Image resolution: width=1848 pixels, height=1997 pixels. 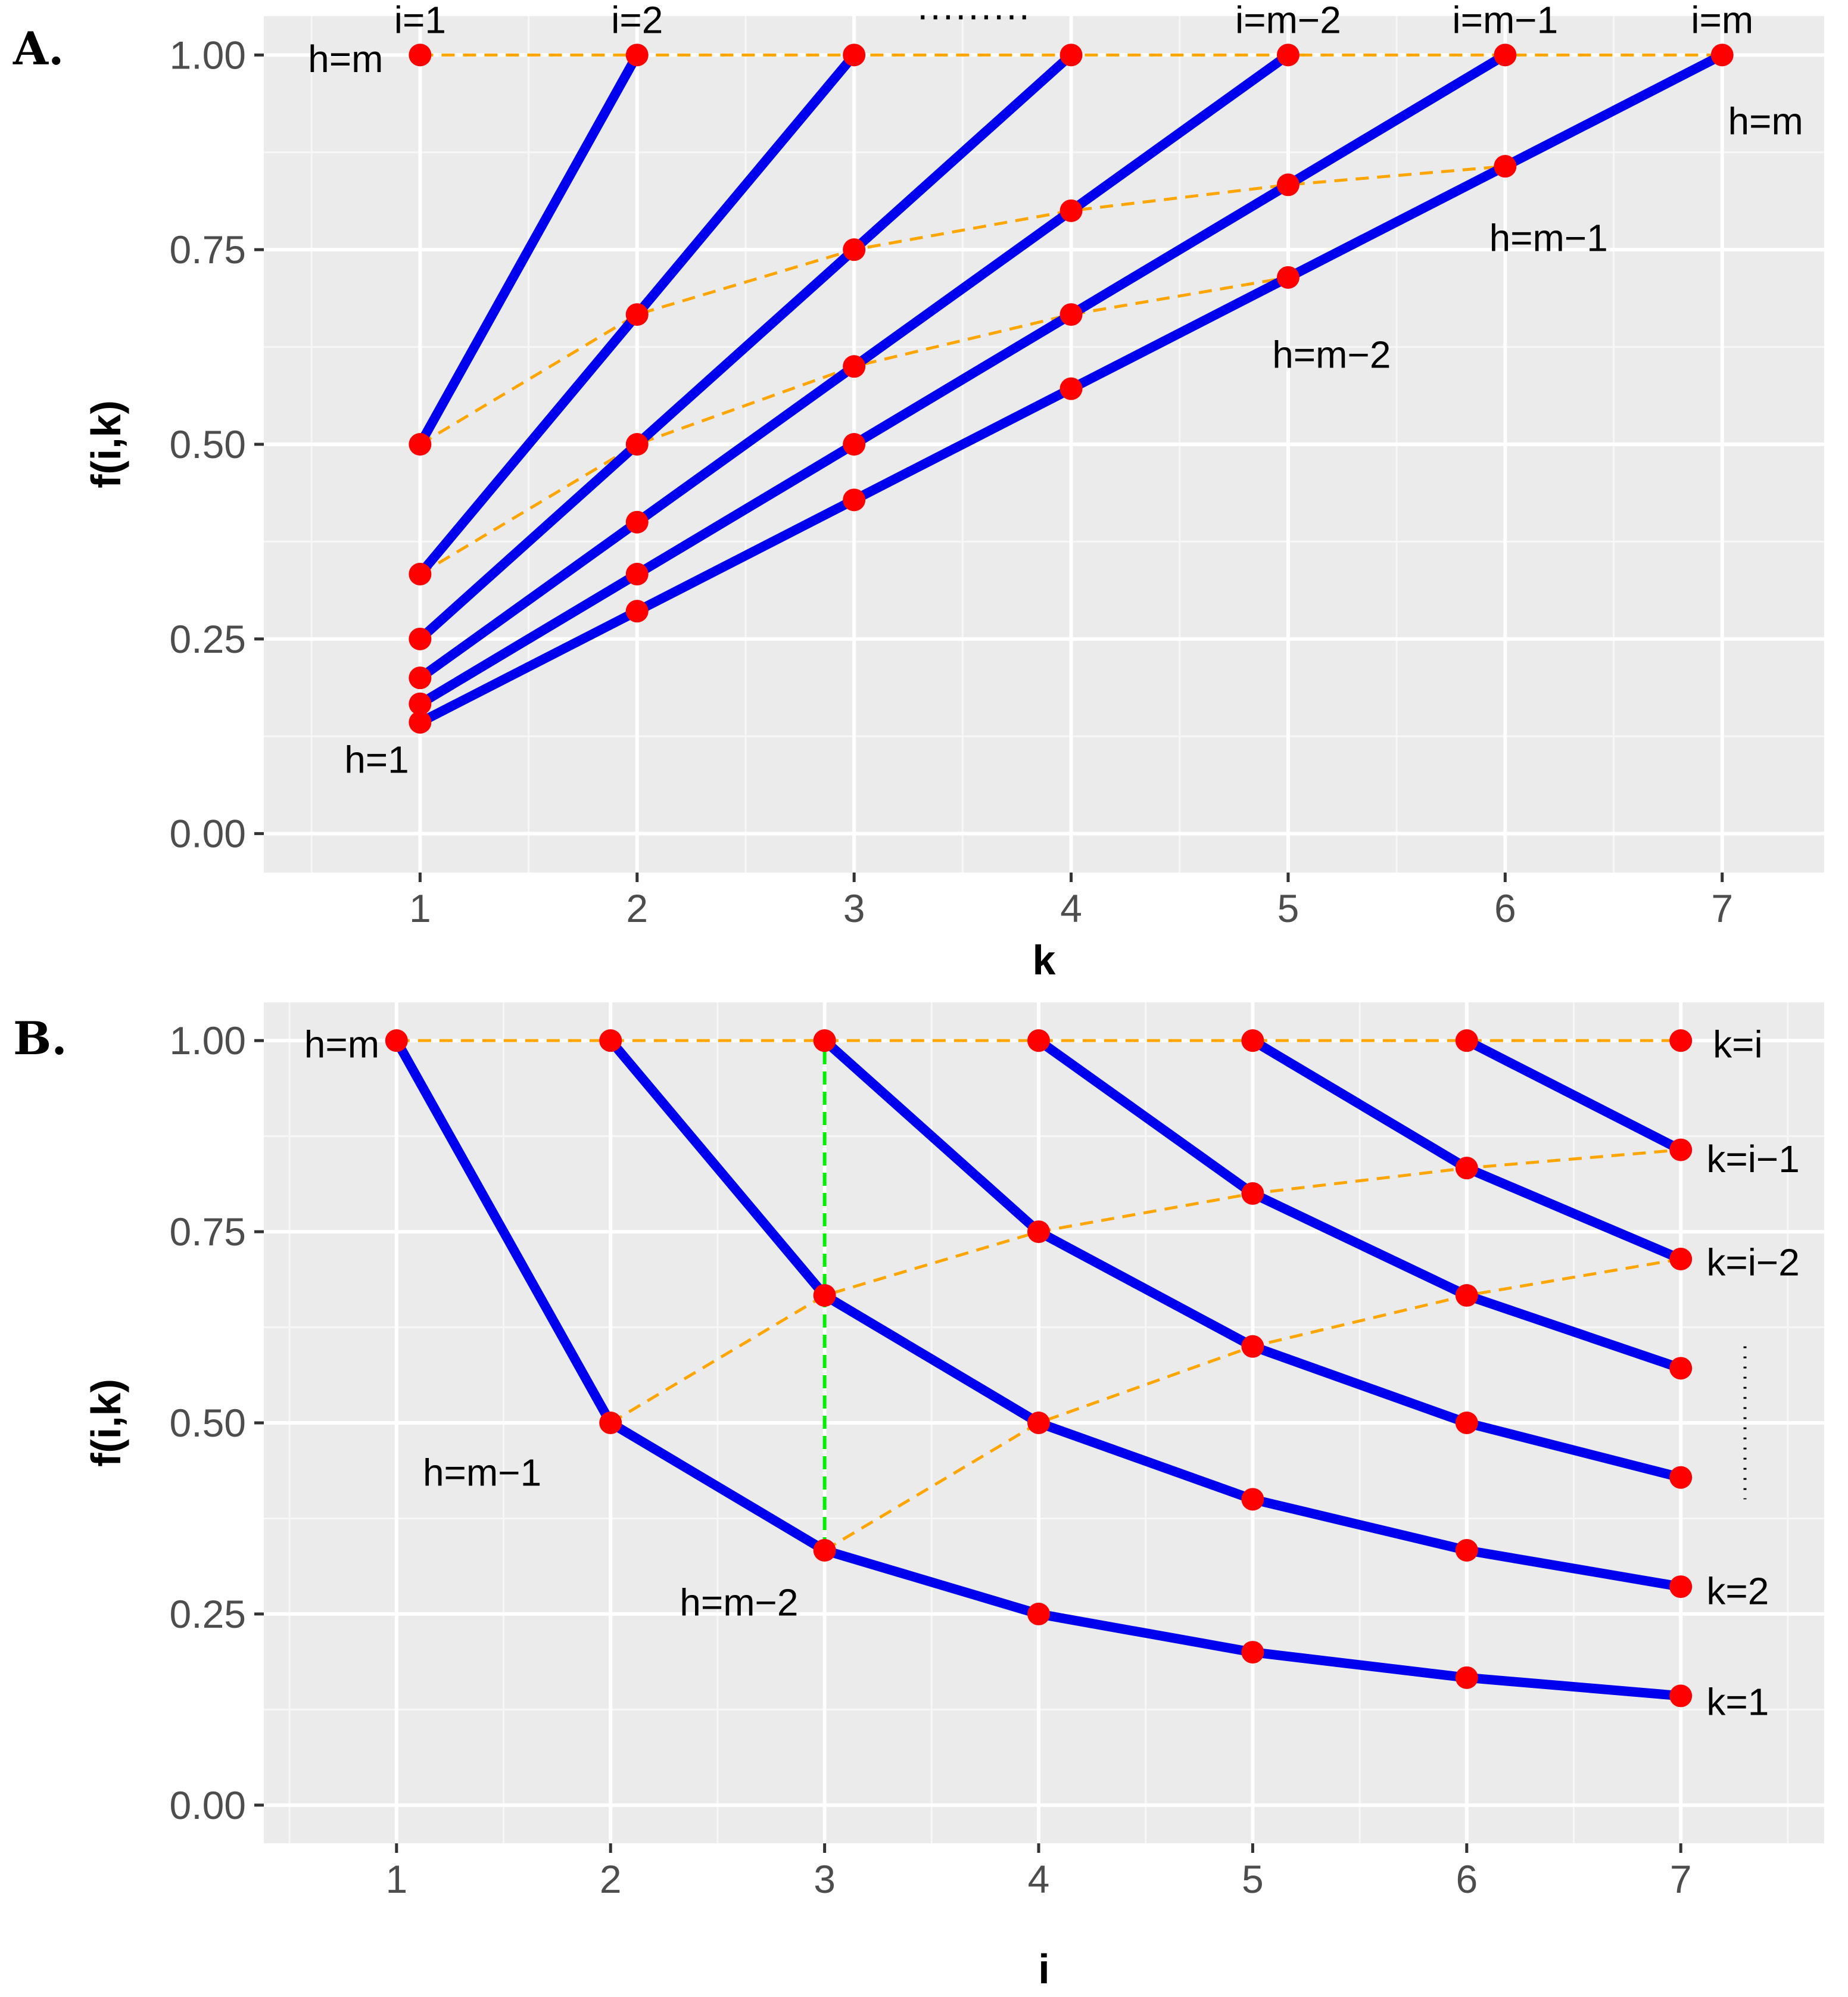 I want to click on panel-a-y-axis: 0.00 0.25 0.50 0.75 1.00, so click(x=217, y=444).